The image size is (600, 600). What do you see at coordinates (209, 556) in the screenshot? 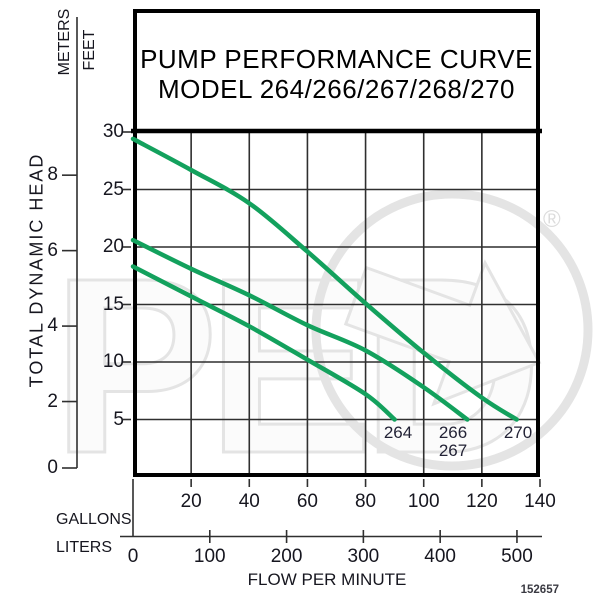
I see `liters-tick-label: 100` at bounding box center [209, 556].